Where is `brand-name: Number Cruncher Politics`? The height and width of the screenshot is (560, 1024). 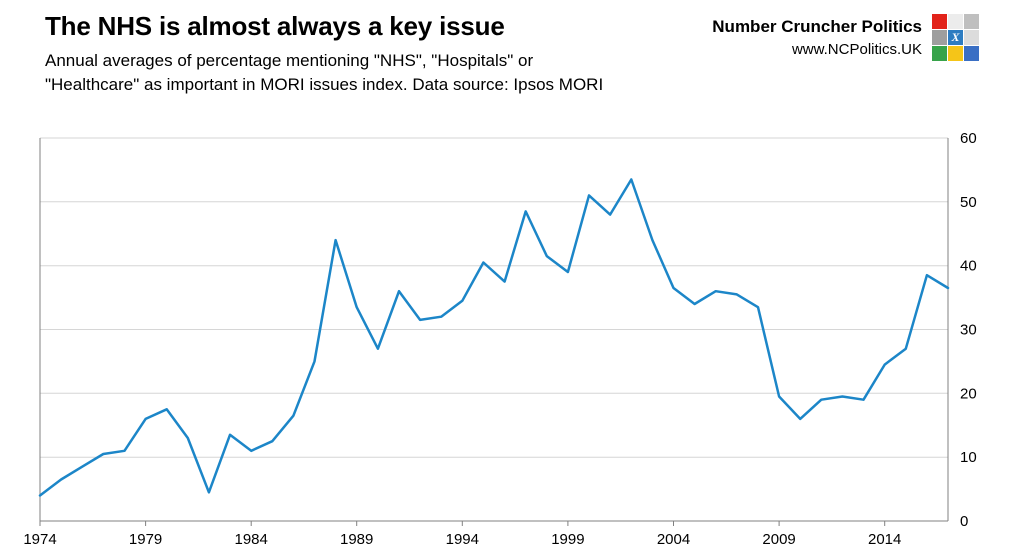 brand-name: Number Cruncher Politics is located at coordinates (817, 26).